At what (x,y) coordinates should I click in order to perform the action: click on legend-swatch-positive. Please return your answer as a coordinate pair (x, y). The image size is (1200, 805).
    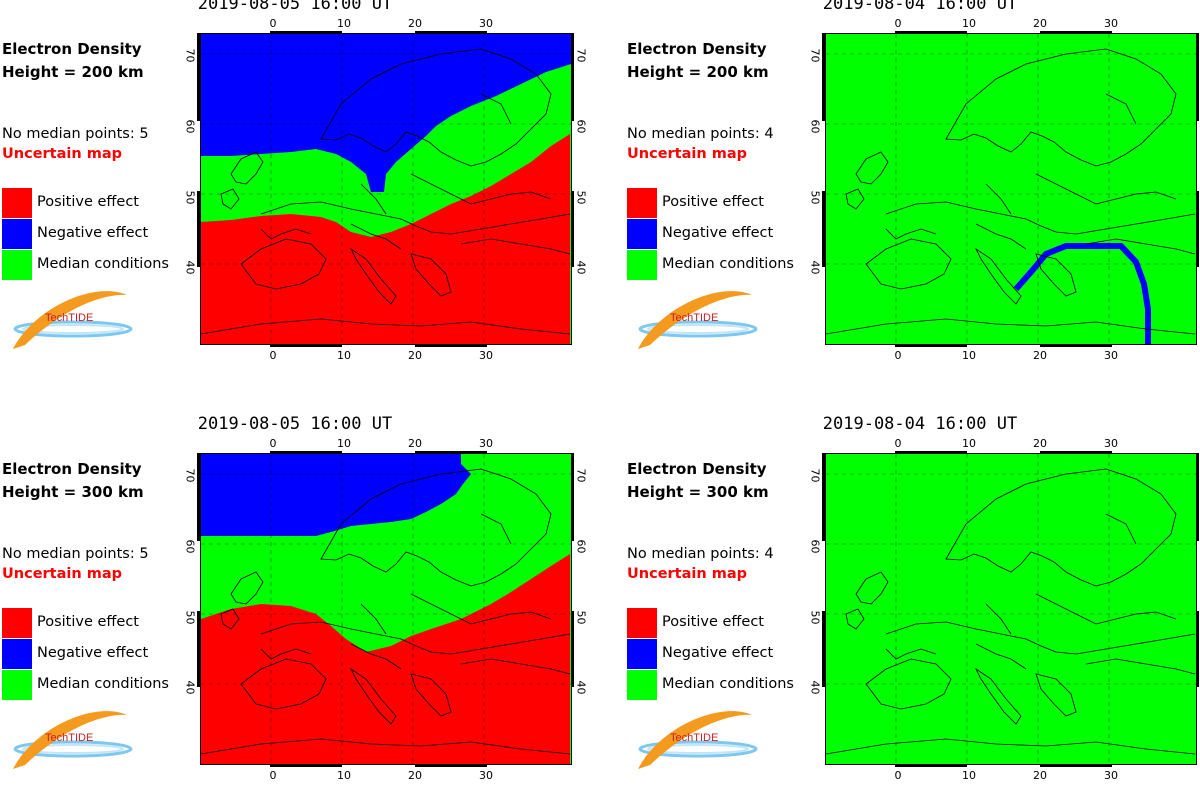
    Looking at the image, I should click on (17, 203).